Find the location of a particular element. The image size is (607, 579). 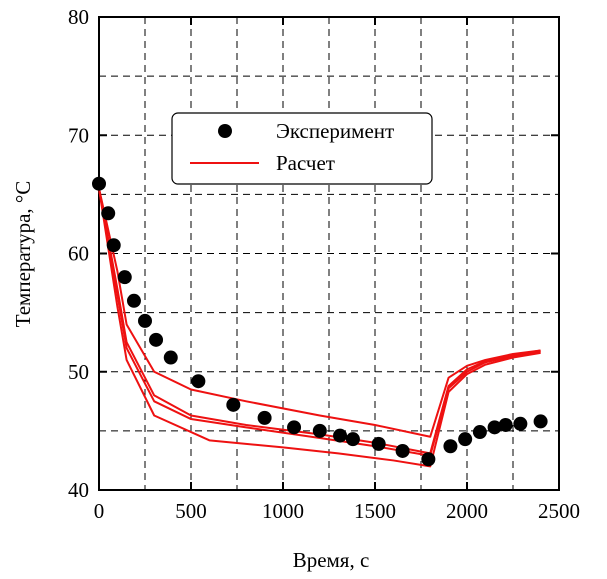

legend-experiment-marker is located at coordinates (225, 131).